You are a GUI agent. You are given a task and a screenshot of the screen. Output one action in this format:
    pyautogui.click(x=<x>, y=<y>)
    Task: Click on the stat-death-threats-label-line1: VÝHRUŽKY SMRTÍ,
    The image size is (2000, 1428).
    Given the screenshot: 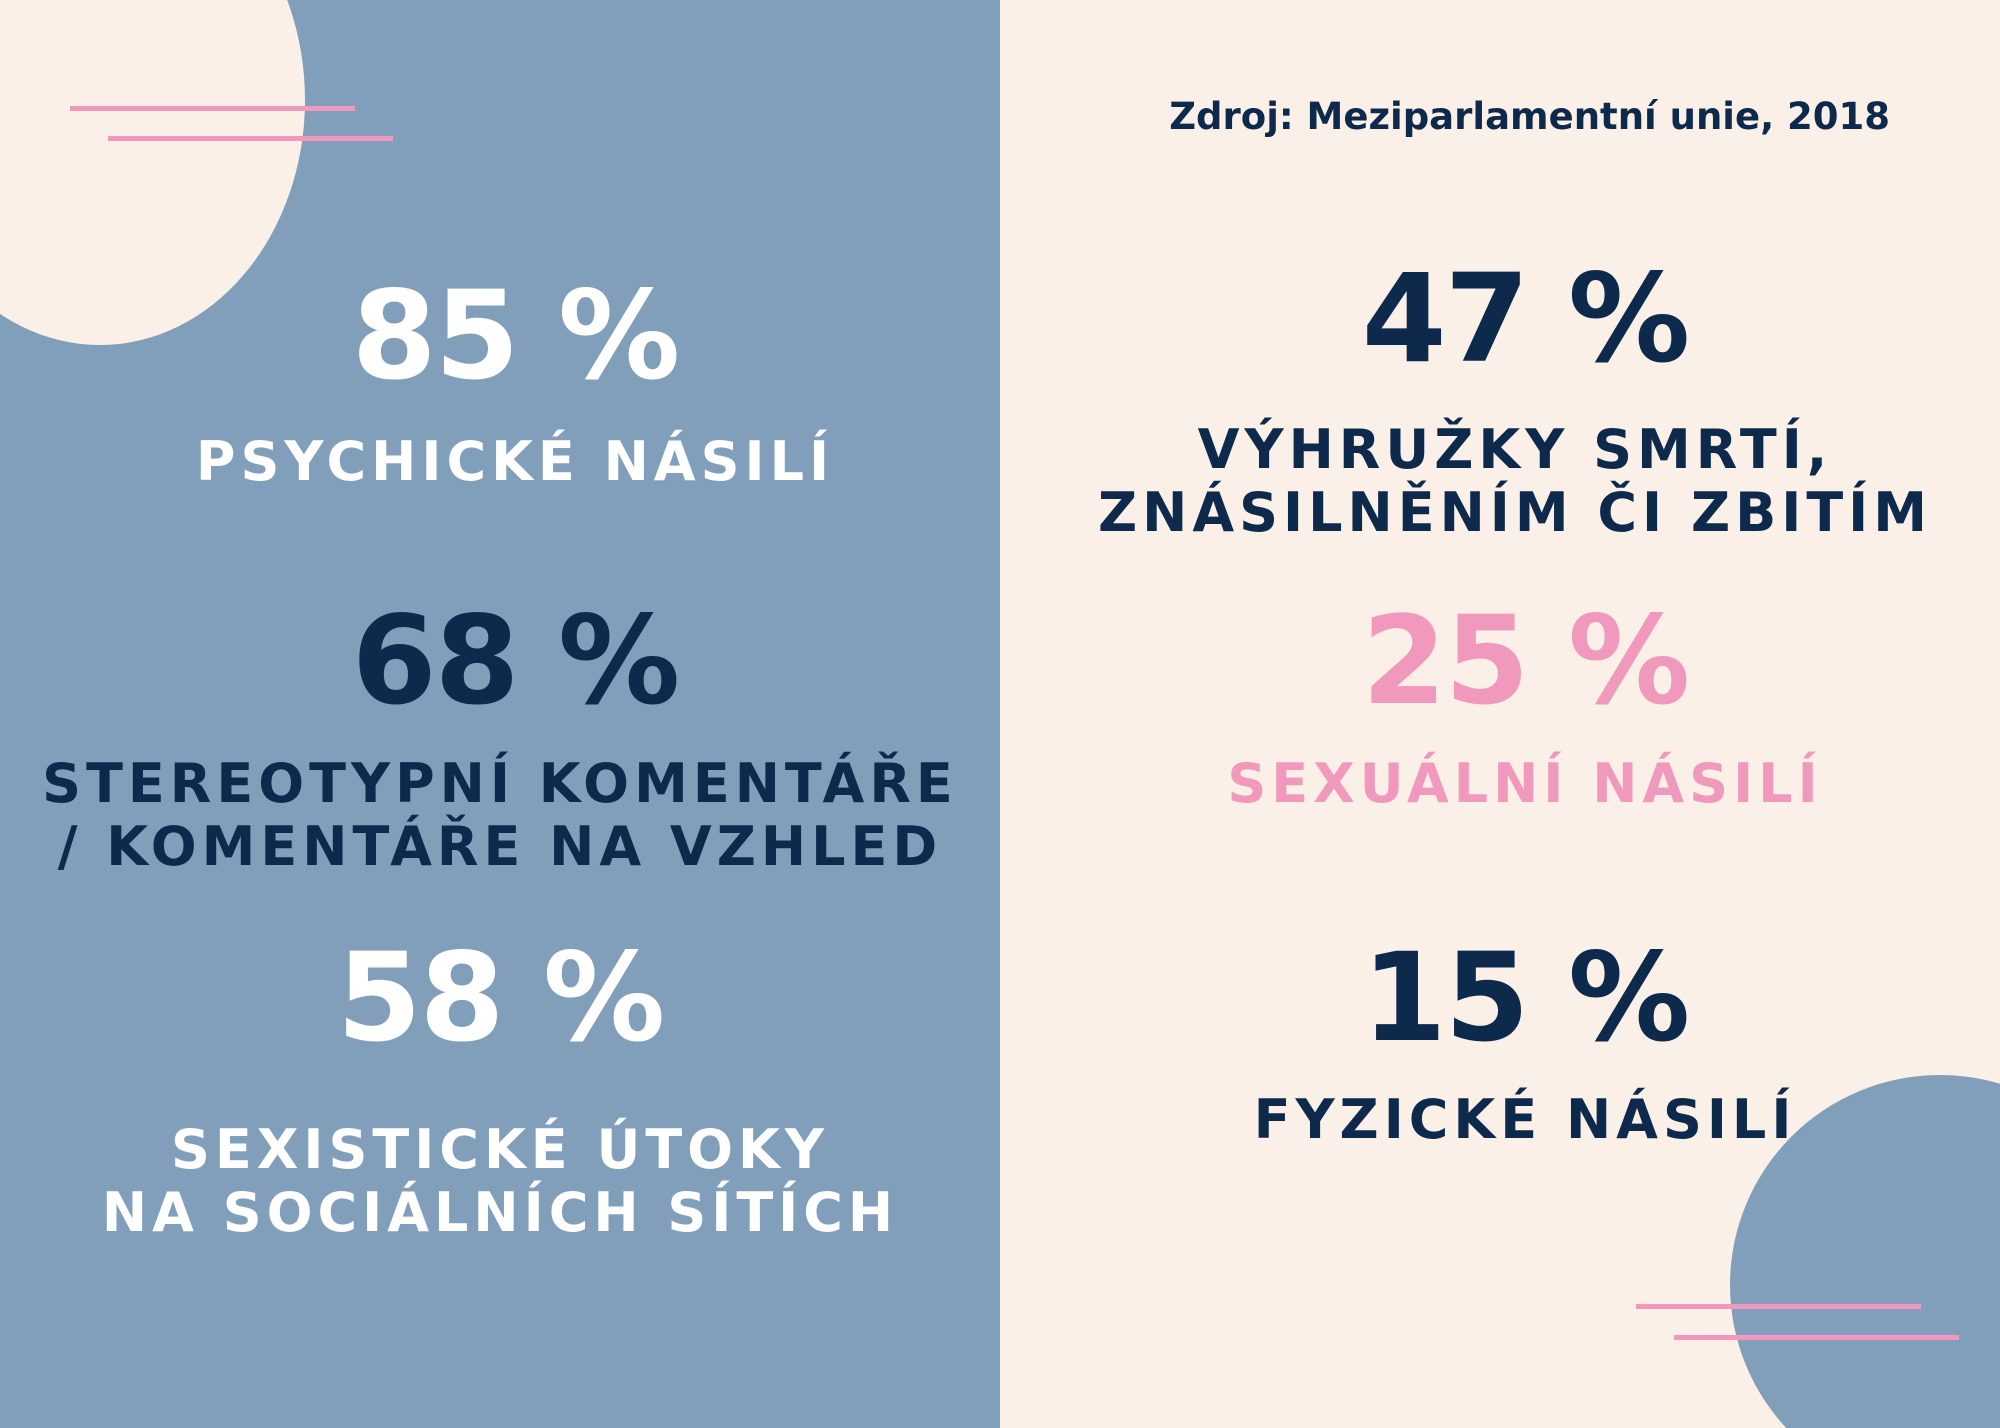 What is the action you would take?
    pyautogui.click(x=1515, y=449)
    